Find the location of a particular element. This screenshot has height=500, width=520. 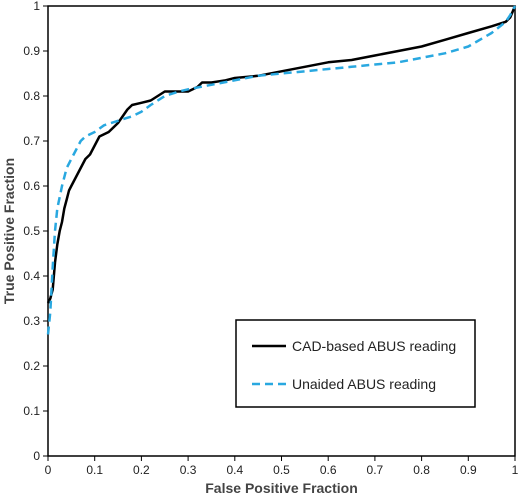

x-tick-label: 0 is located at coordinates (48, 470).